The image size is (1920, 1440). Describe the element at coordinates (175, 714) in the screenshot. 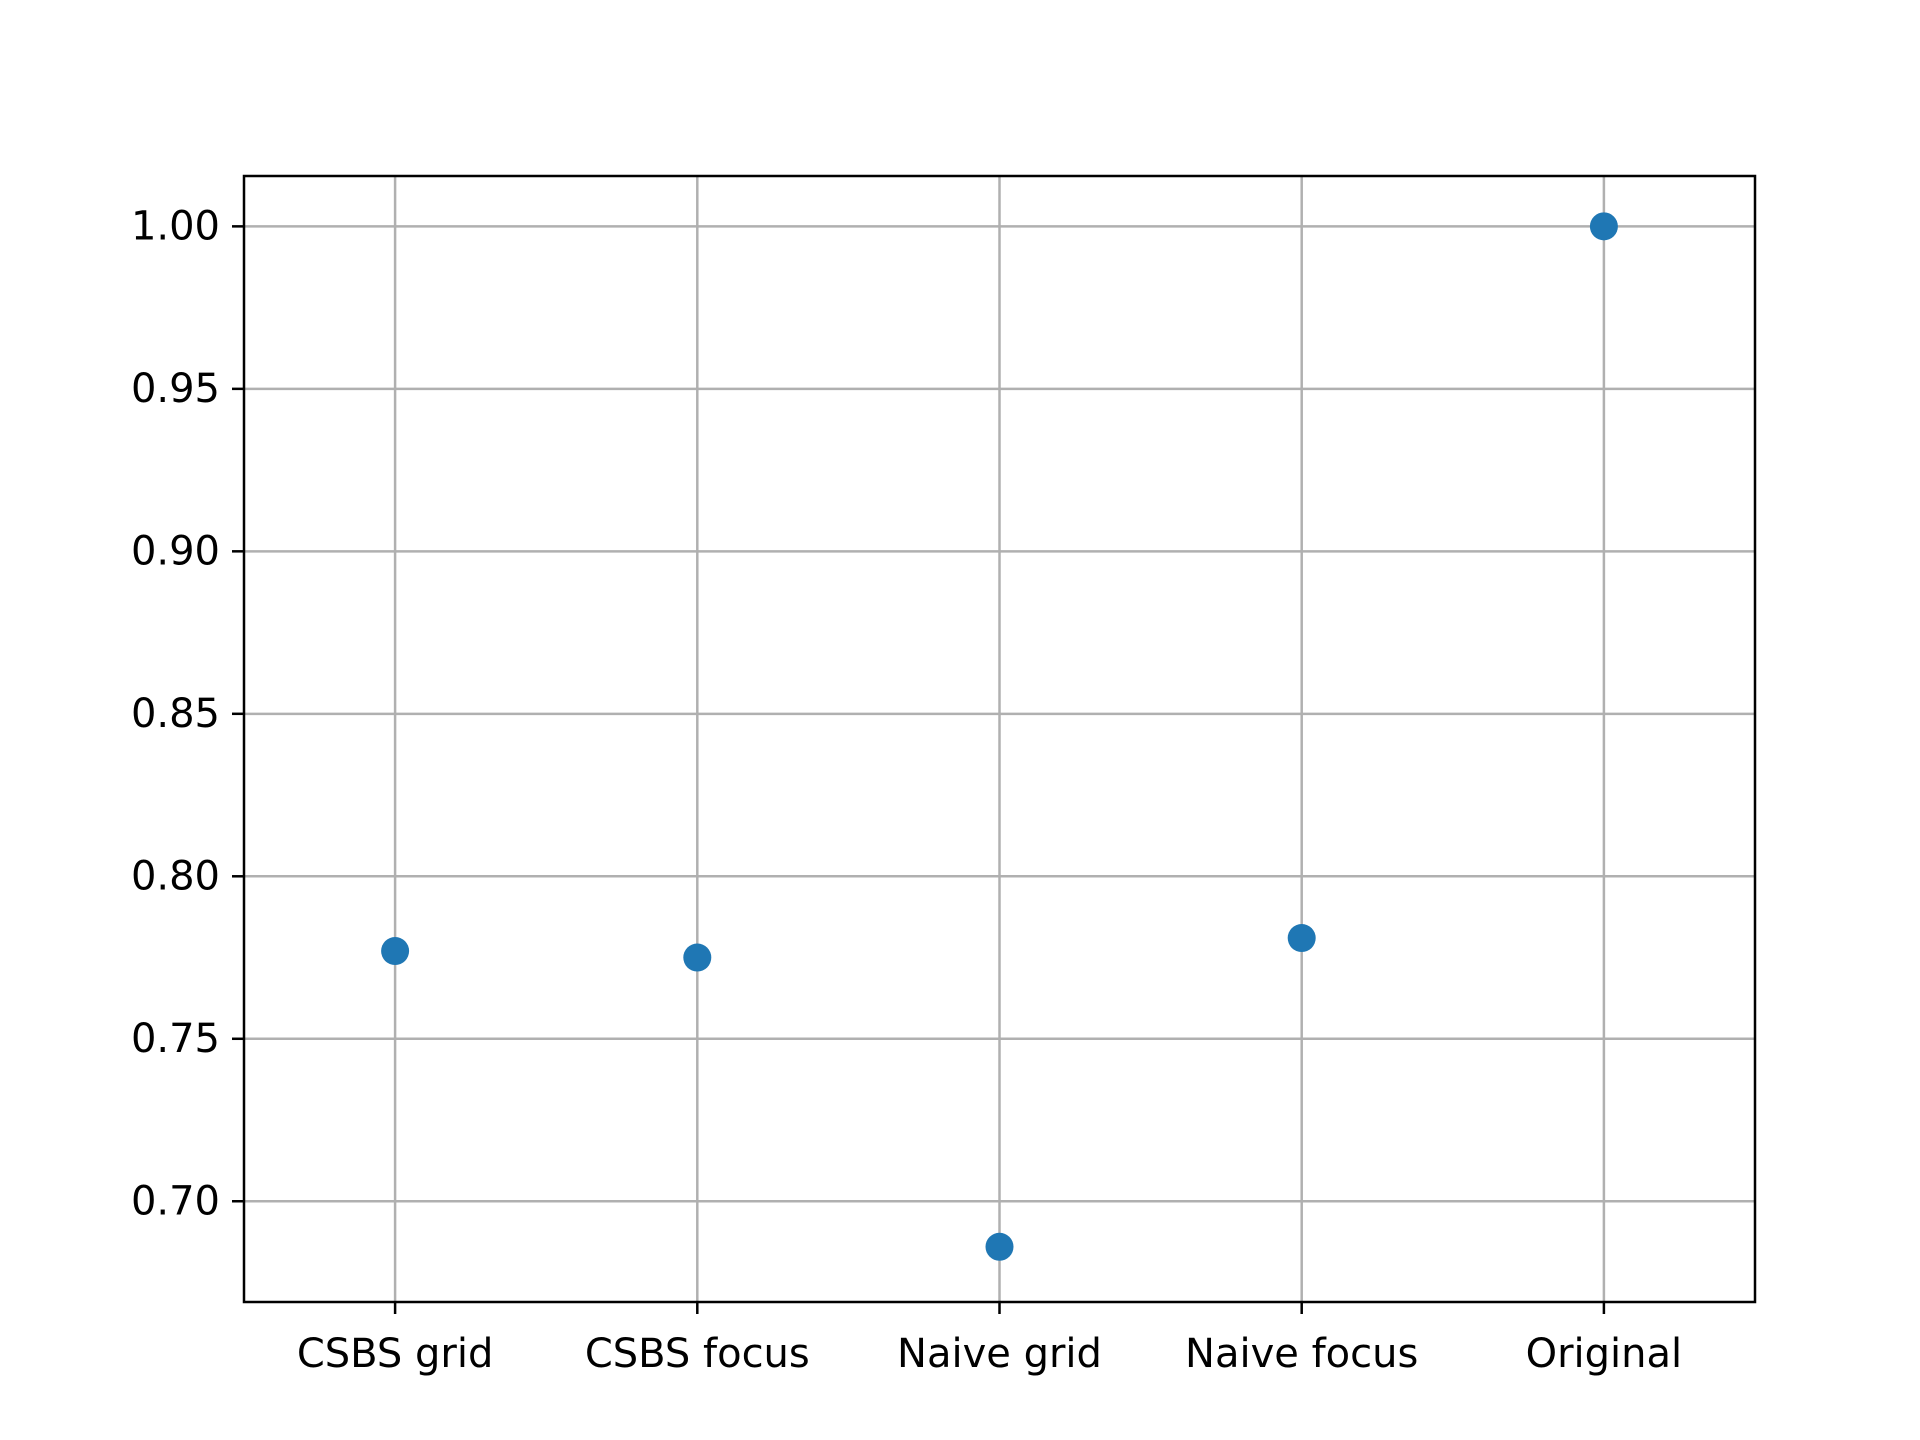

I see `y-tick-label: 0.85` at that location.